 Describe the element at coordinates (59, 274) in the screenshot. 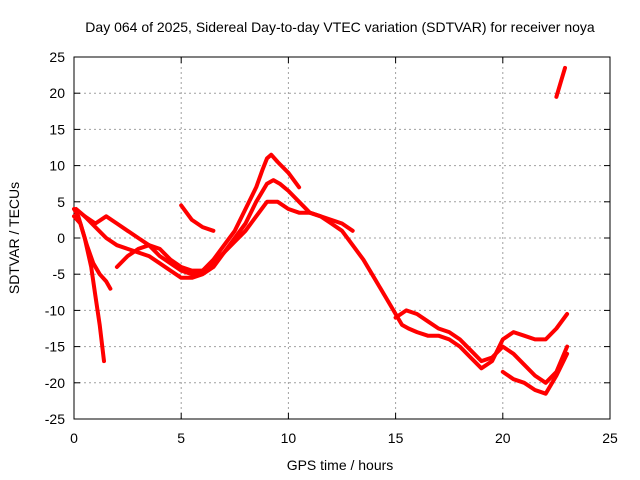

I see `y-tick-label: -5` at that location.